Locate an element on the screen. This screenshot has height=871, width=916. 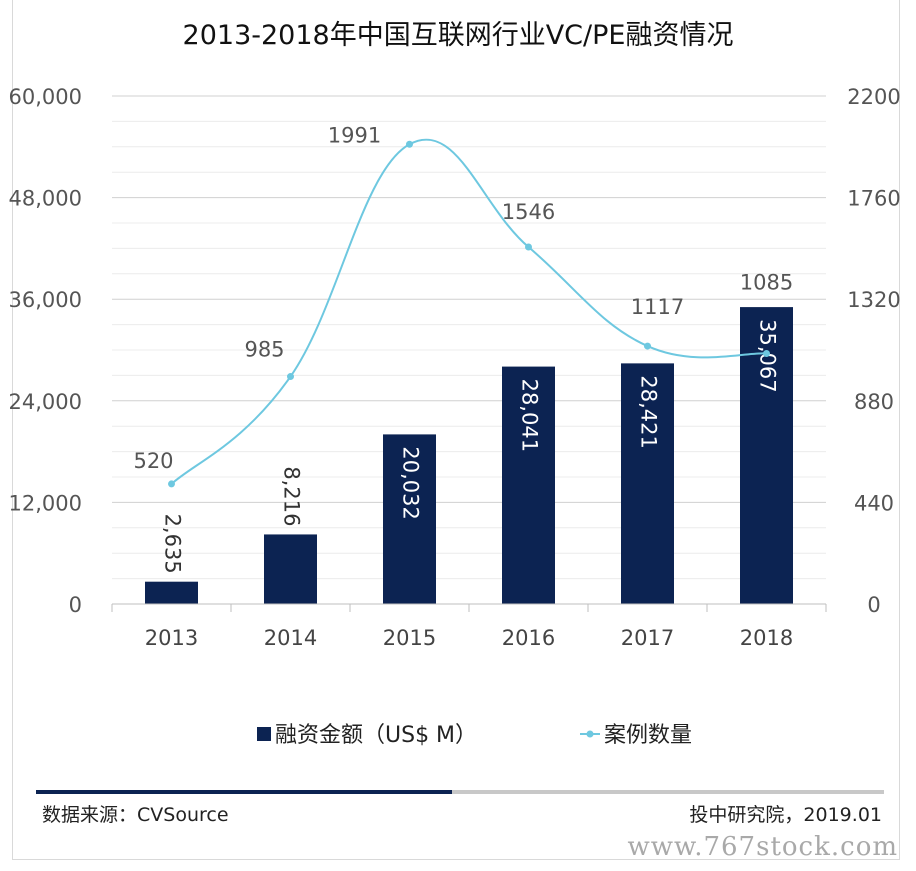
legend-bar-label: 融资金额（US$ M） is located at coordinates (376, 735).